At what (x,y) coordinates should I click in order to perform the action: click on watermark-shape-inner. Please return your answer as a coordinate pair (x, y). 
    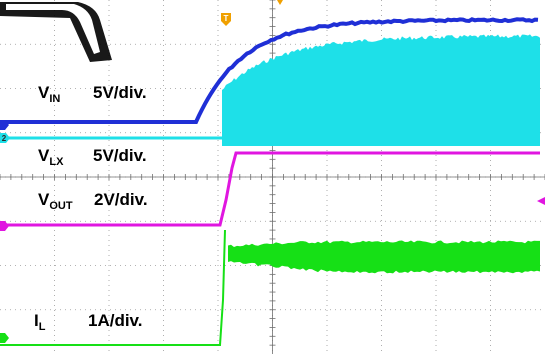
    Looking at the image, I should click on (53, 29).